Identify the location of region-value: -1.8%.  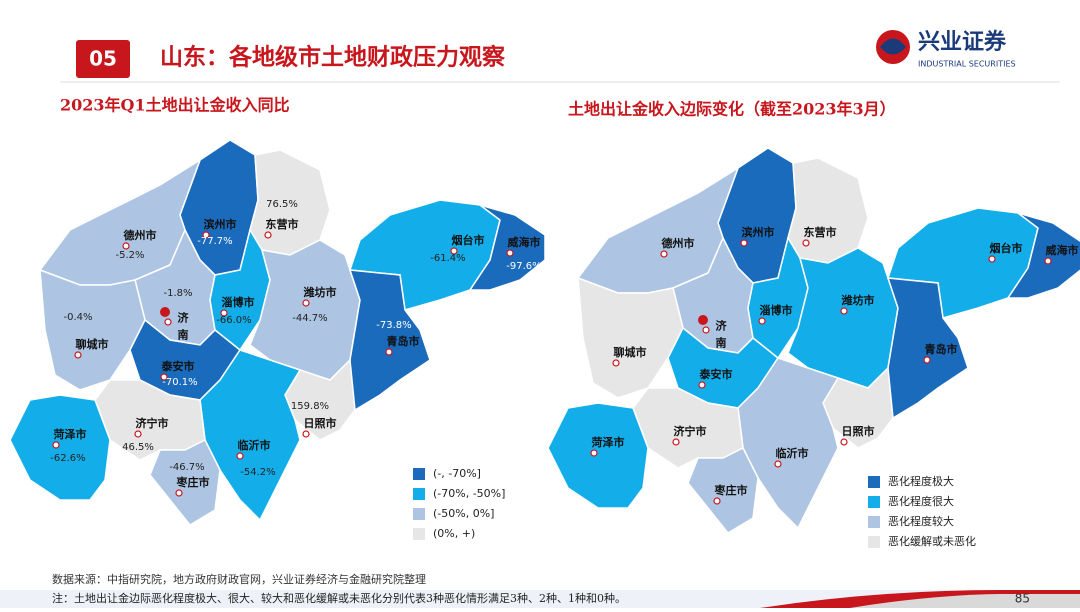
(177, 293).